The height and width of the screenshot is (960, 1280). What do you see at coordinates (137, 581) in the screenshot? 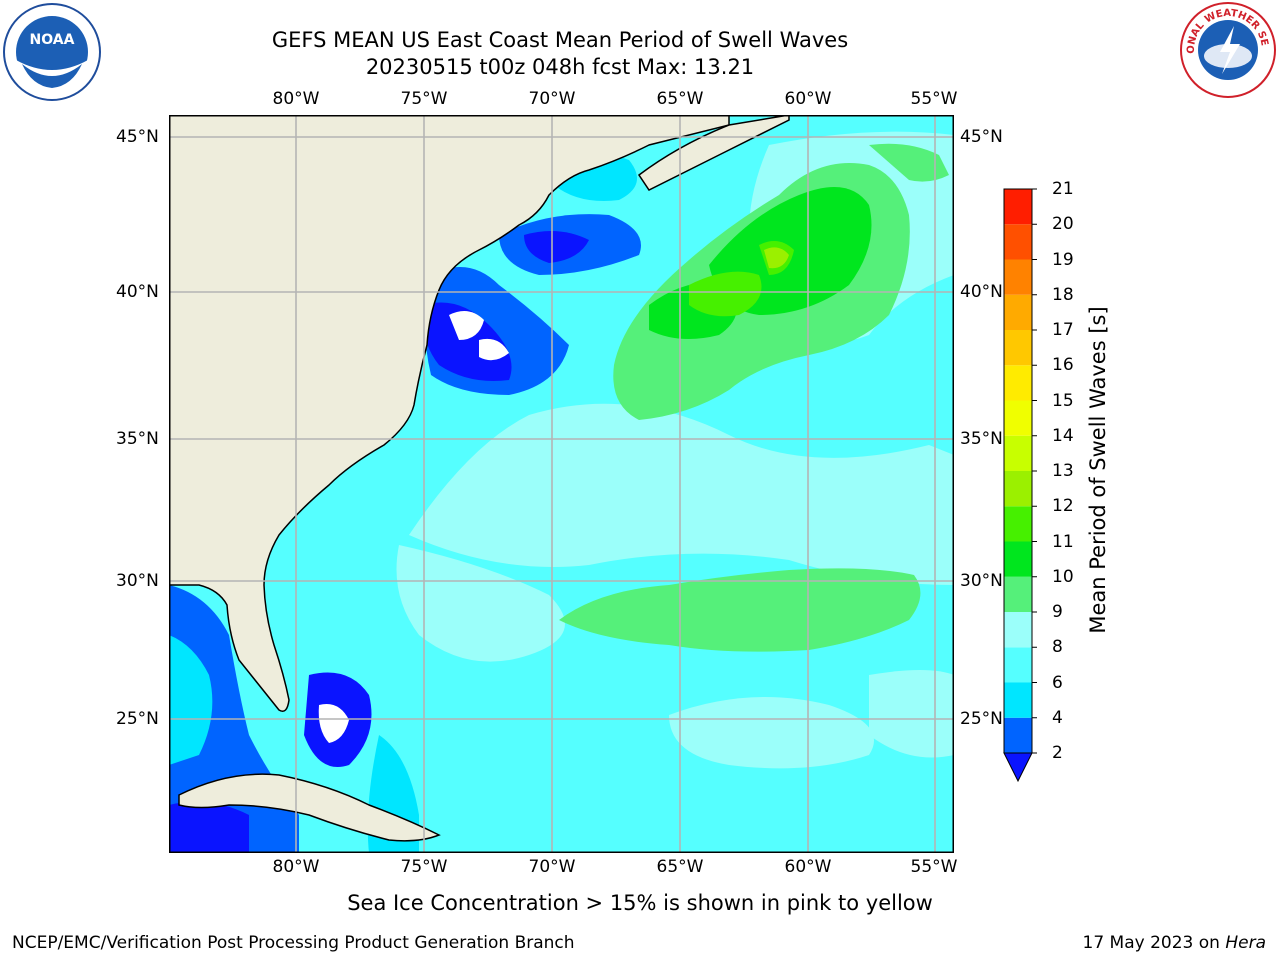
I see `lat-left-label: 30°N` at bounding box center [137, 581].